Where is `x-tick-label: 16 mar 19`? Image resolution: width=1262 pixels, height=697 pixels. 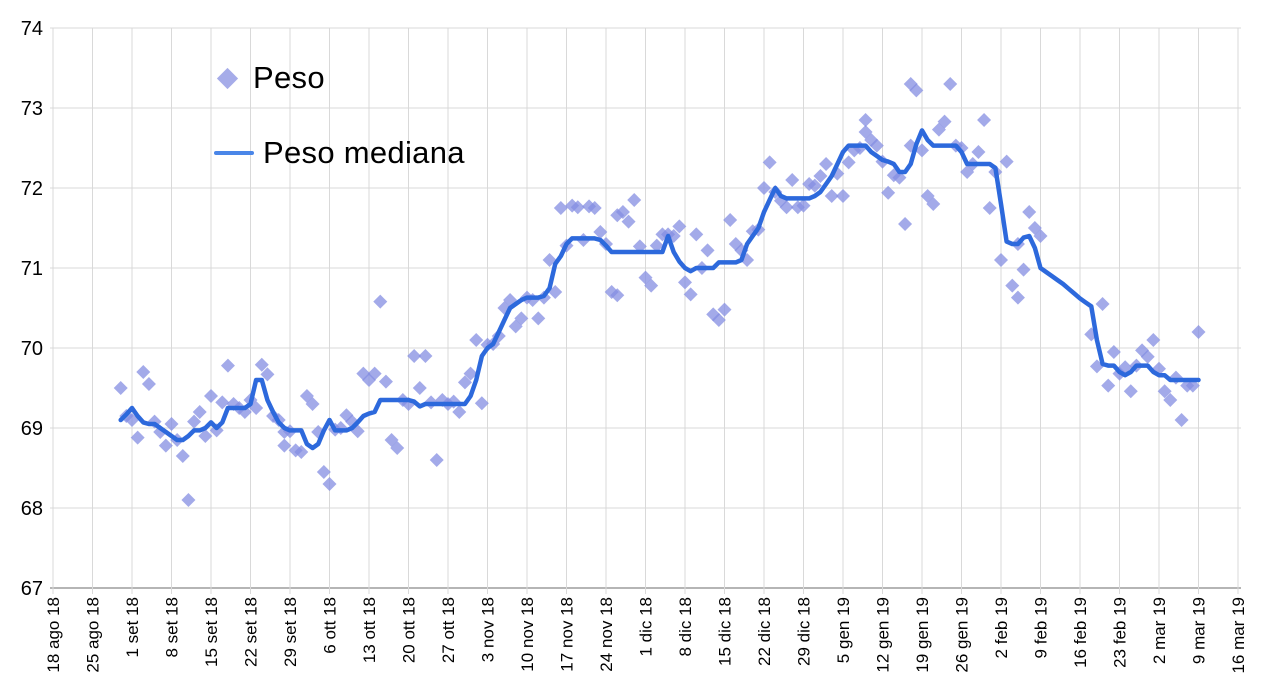
x-tick-label: 16 mar 19 is located at coordinates (1238, 635).